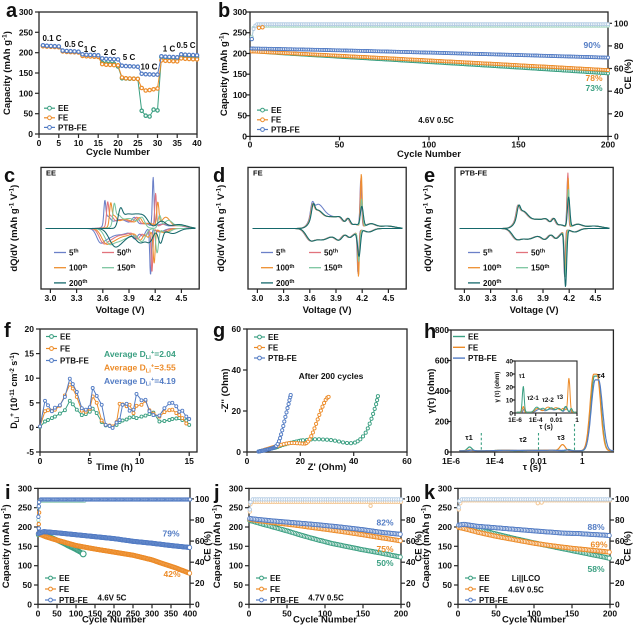  I want to click on svg-text: 88%, so click(595, 527).